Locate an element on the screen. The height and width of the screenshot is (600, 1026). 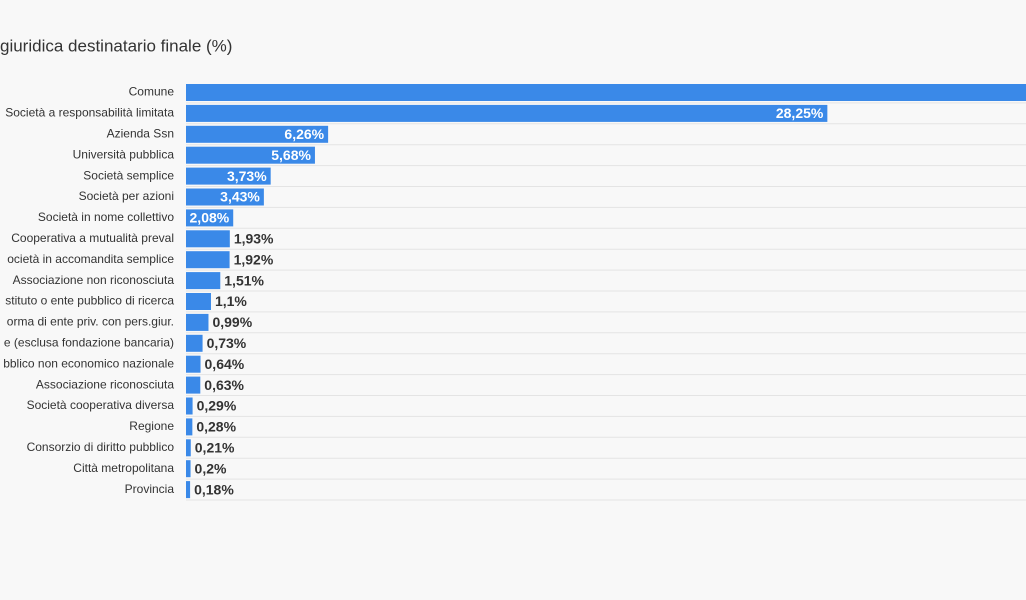
category-label: orma di ente priv. con pers.giur. is located at coordinates (90, 322).